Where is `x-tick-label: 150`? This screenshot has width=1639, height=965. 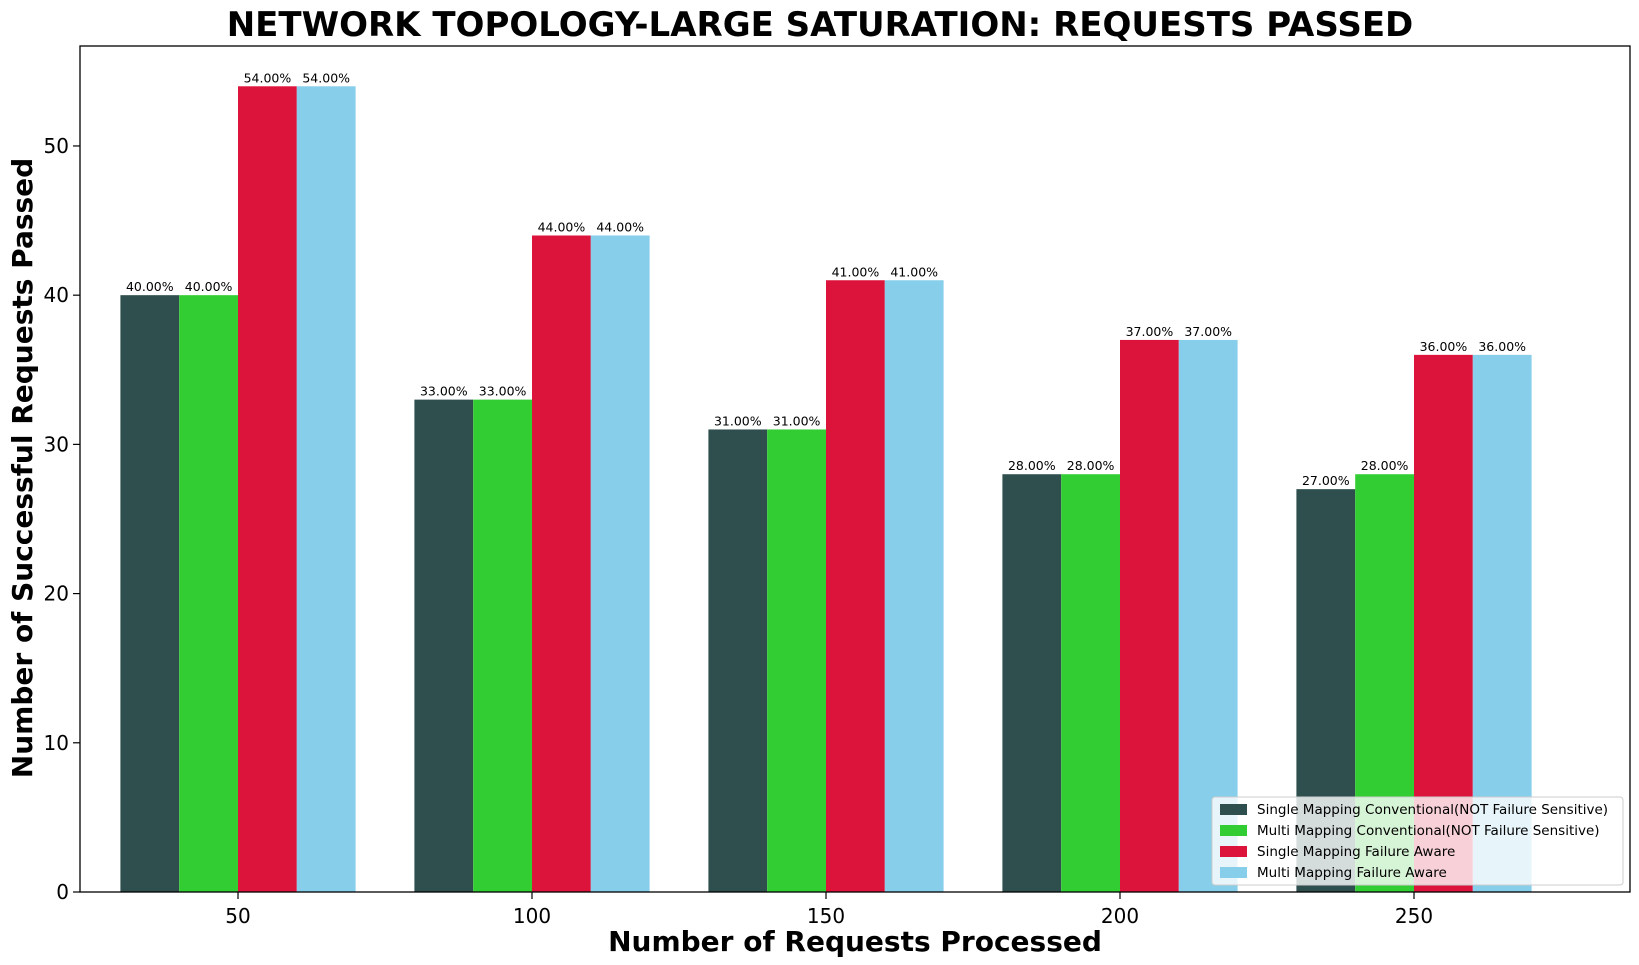 x-tick-label: 150 is located at coordinates (826, 916).